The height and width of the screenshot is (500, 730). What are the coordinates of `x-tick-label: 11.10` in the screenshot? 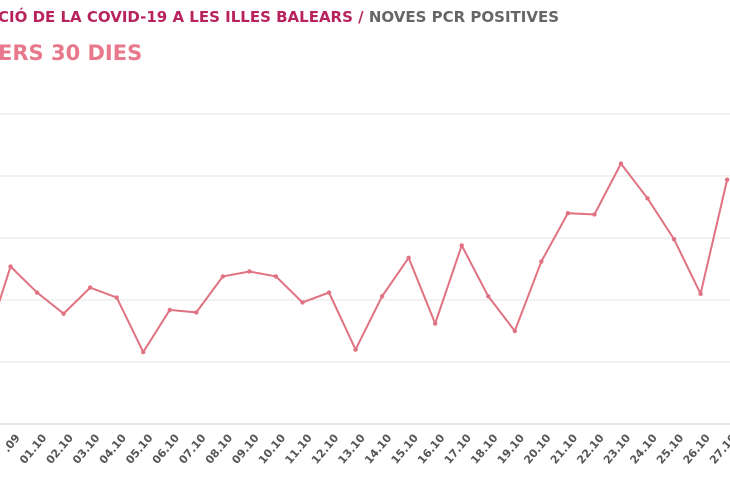 It's located at (298, 448).